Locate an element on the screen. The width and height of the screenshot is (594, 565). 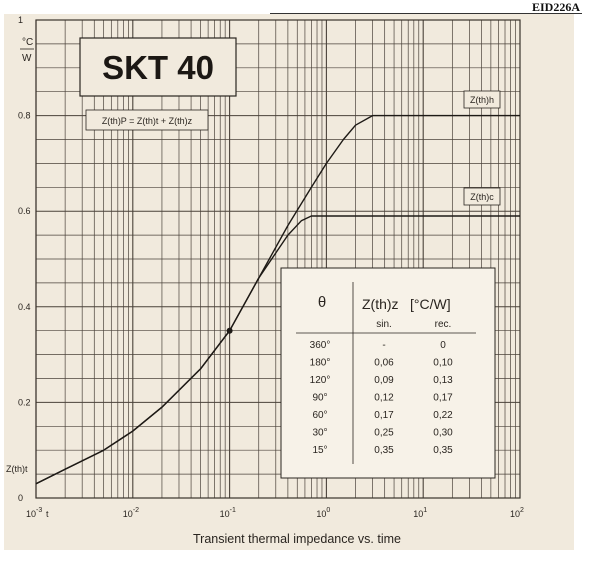
x-axis-t-label: t is located at coordinates (47, 514).